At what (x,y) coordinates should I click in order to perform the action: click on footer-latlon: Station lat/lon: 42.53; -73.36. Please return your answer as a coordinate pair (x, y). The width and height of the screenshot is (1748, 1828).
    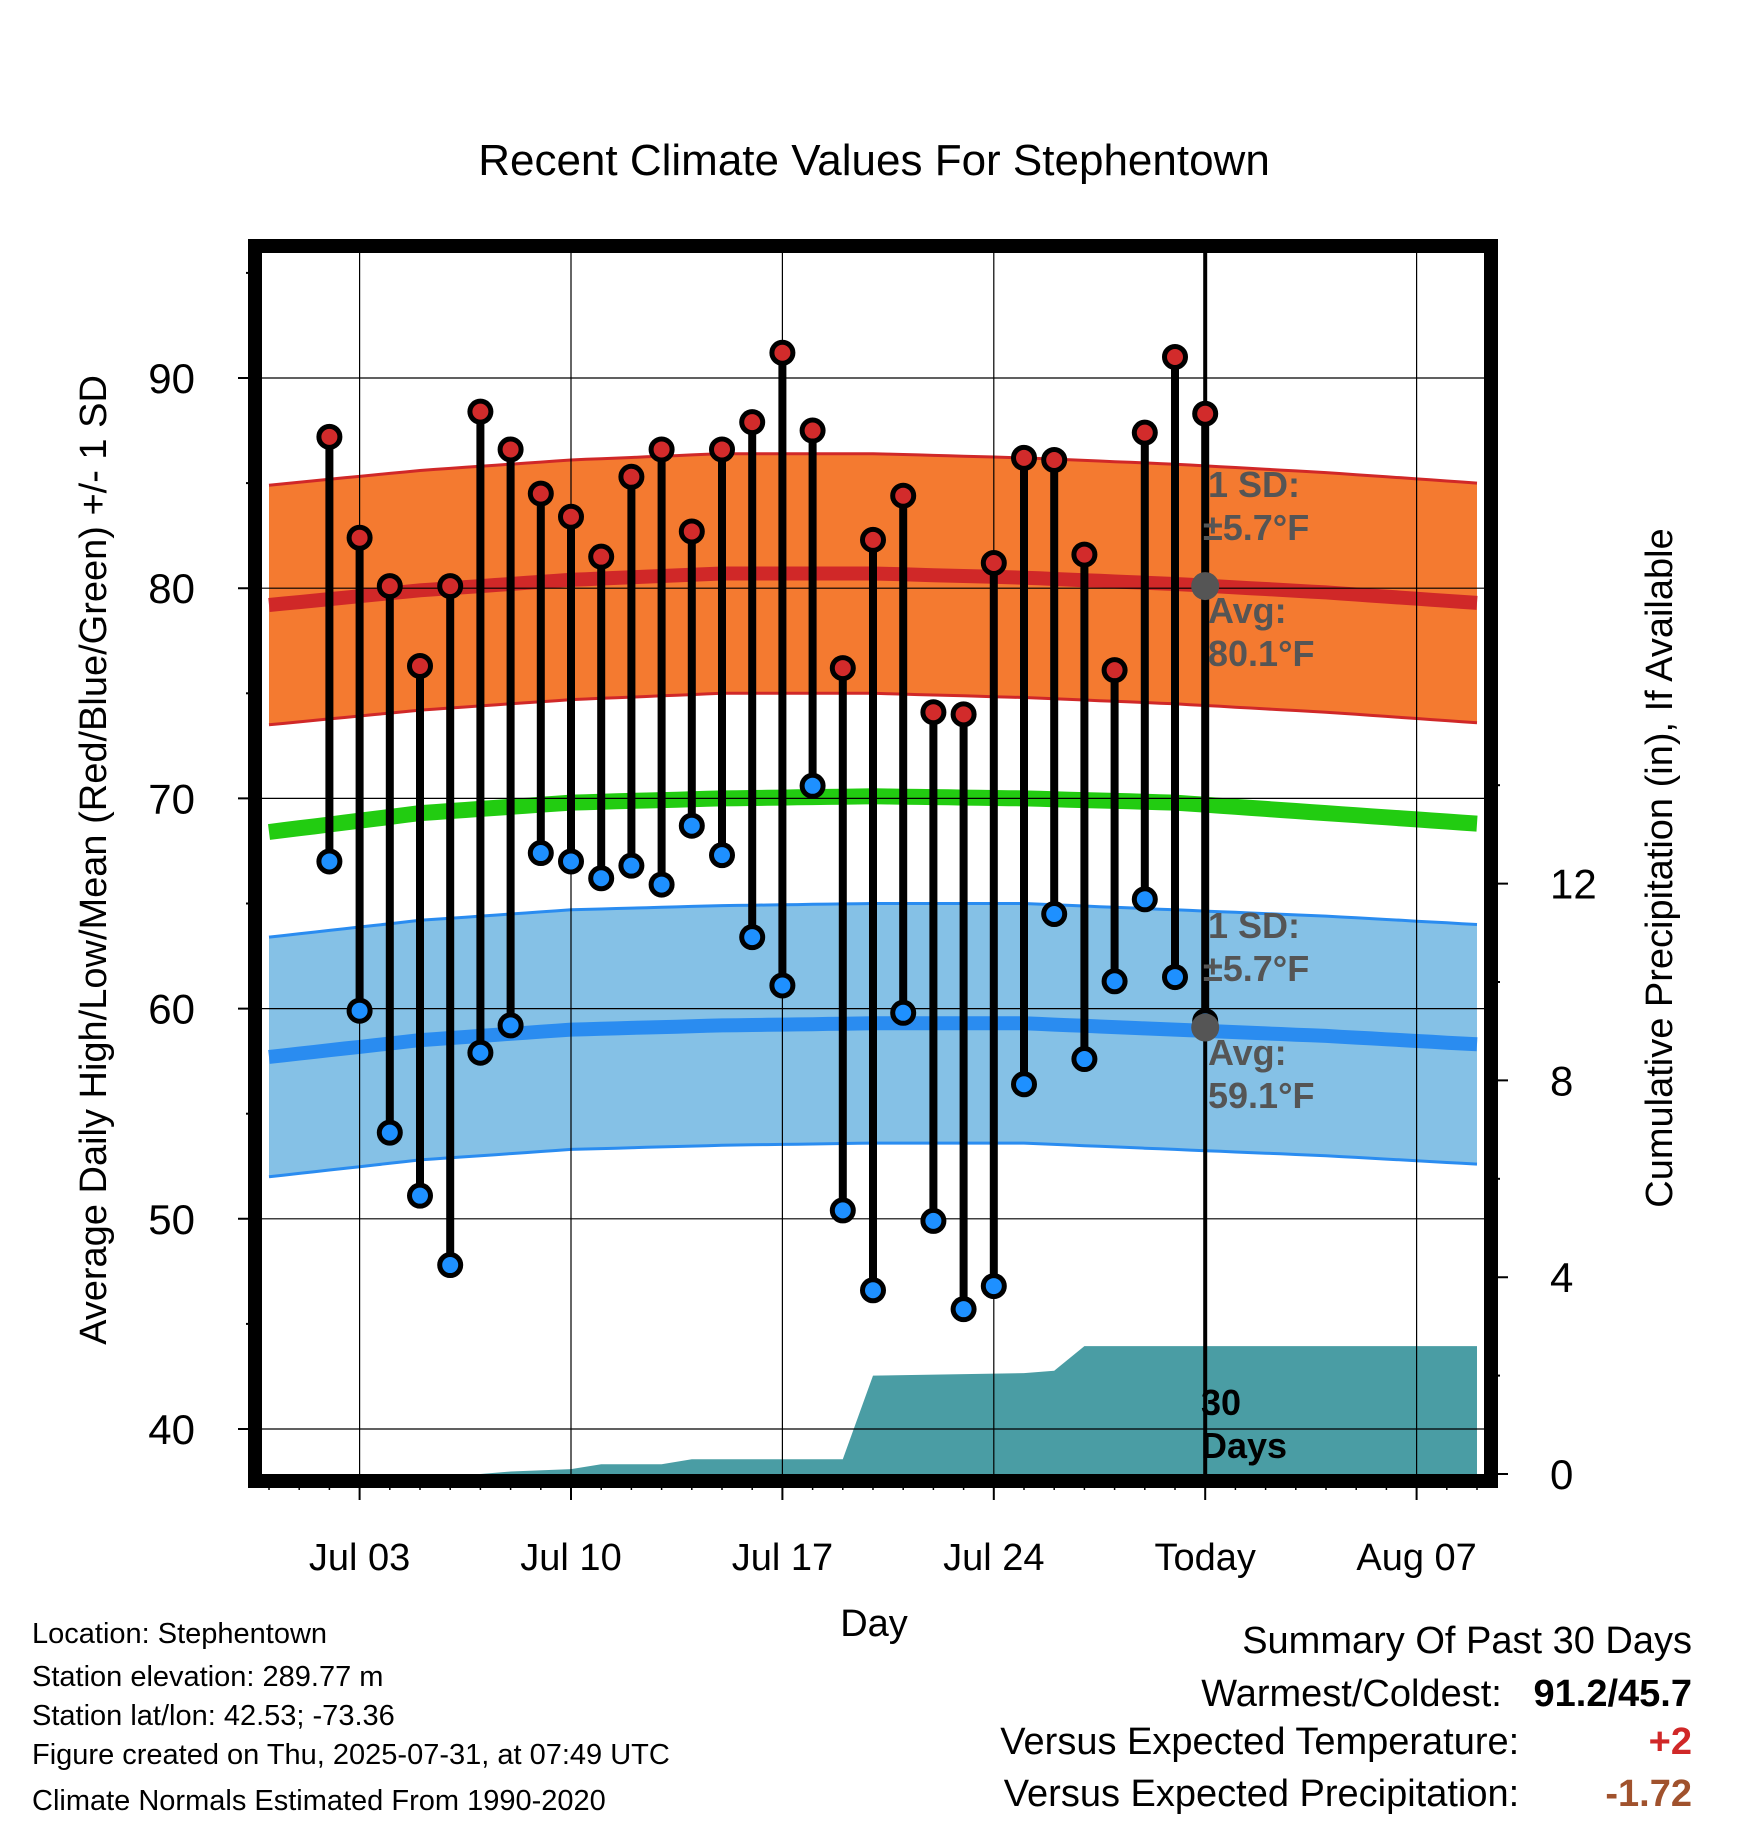
    Looking at the image, I should click on (213, 1716).